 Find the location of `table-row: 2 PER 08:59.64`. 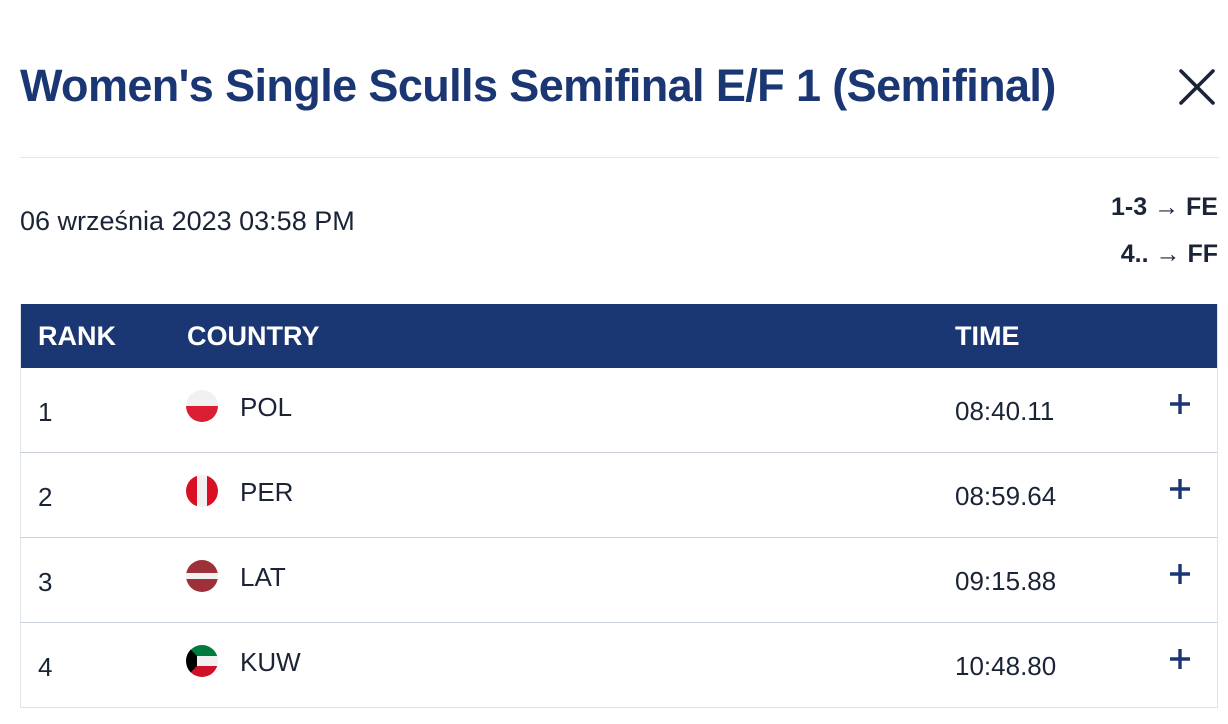

table-row: 2 PER 08:59.64 is located at coordinates (619, 494).